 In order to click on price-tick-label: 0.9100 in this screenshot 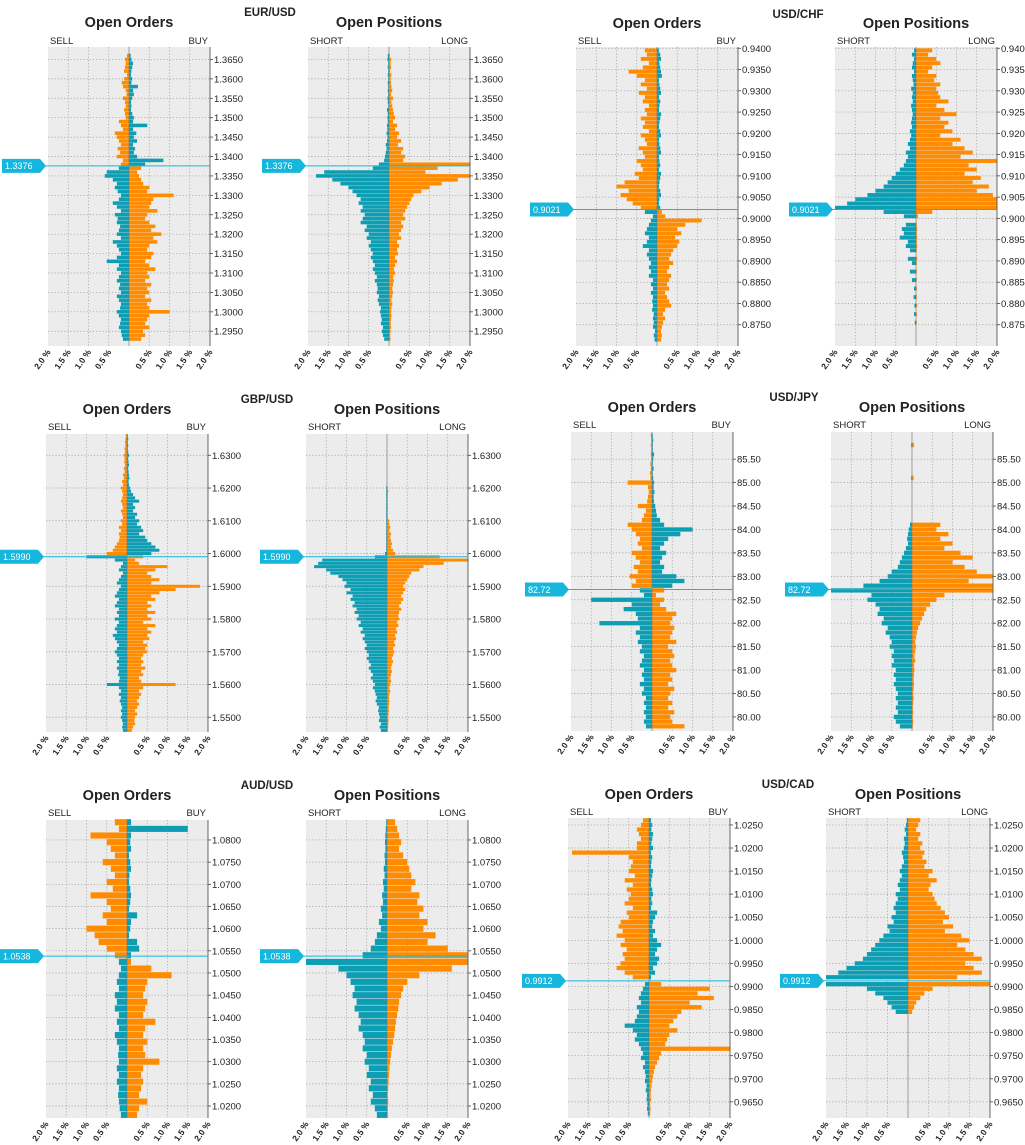, I will do `click(756, 176)`.